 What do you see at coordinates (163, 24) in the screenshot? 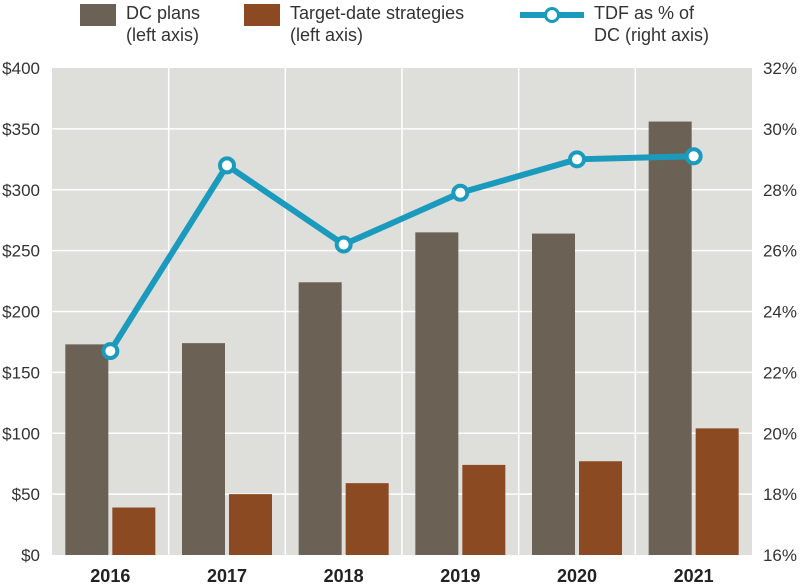
I see `legend-label-dc-plans: DC plans (left axis)` at bounding box center [163, 24].